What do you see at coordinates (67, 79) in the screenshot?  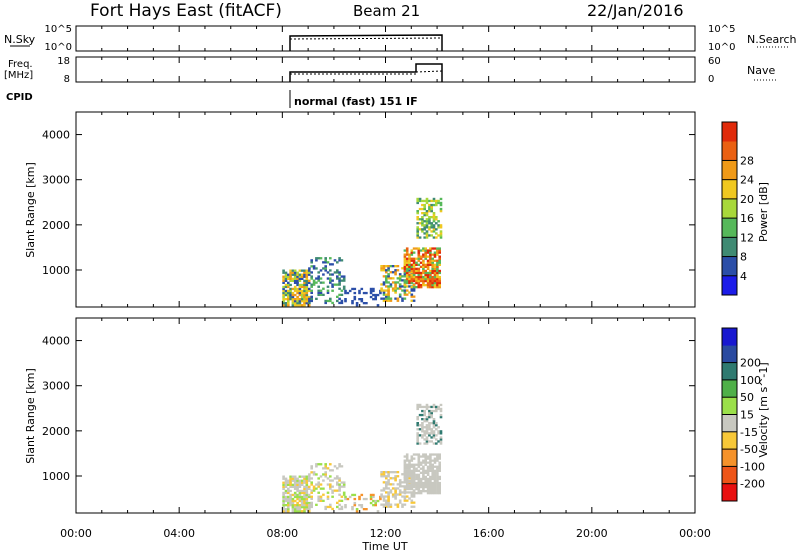 I see `freq-tick-bottom: 8` at bounding box center [67, 79].